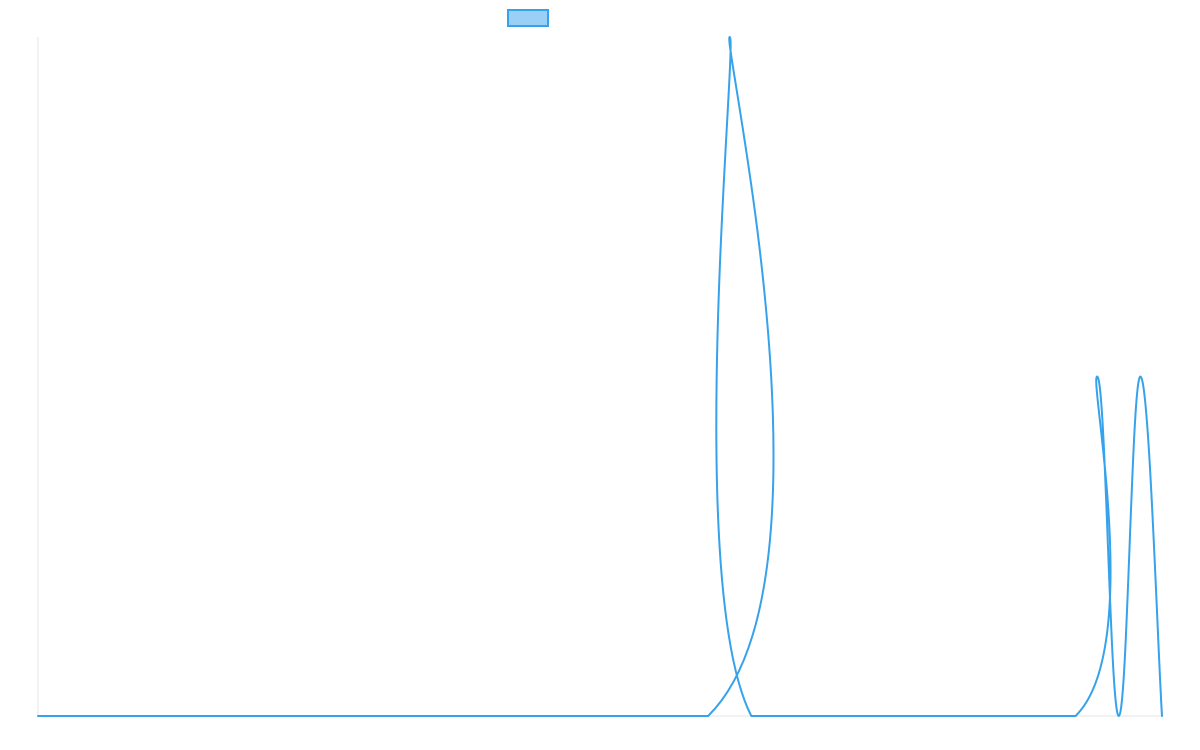  I want to click on legend-swatch, so click(528, 18).